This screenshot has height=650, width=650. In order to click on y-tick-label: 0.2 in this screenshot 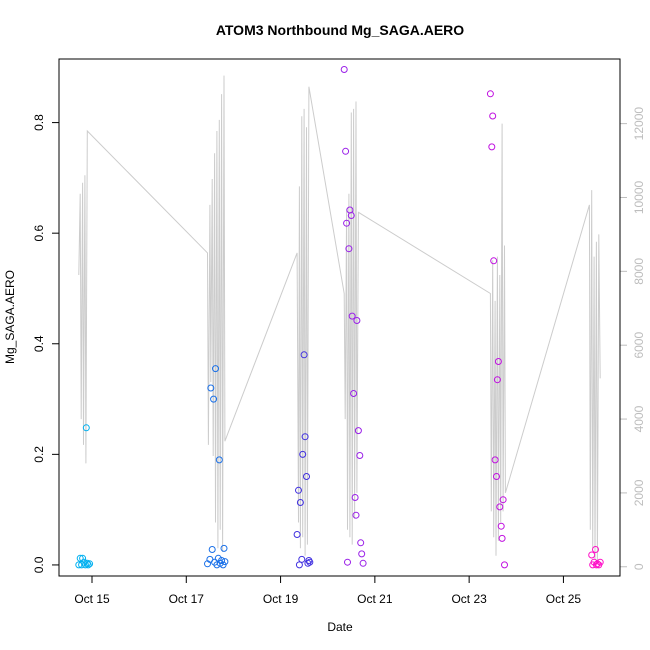, I will do `click(39, 454)`.